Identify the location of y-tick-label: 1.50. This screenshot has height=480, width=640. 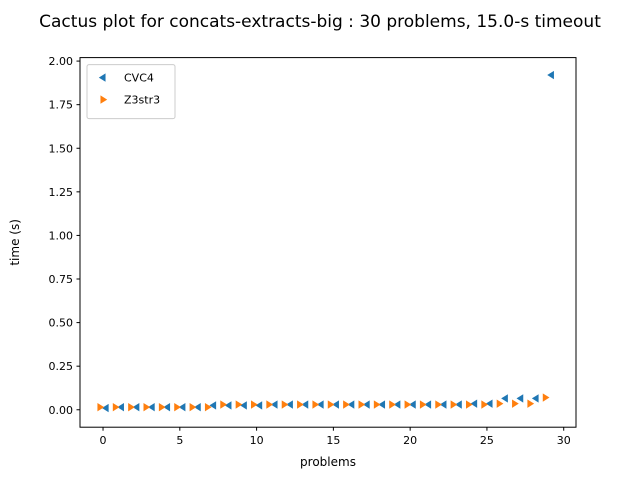
(61, 148).